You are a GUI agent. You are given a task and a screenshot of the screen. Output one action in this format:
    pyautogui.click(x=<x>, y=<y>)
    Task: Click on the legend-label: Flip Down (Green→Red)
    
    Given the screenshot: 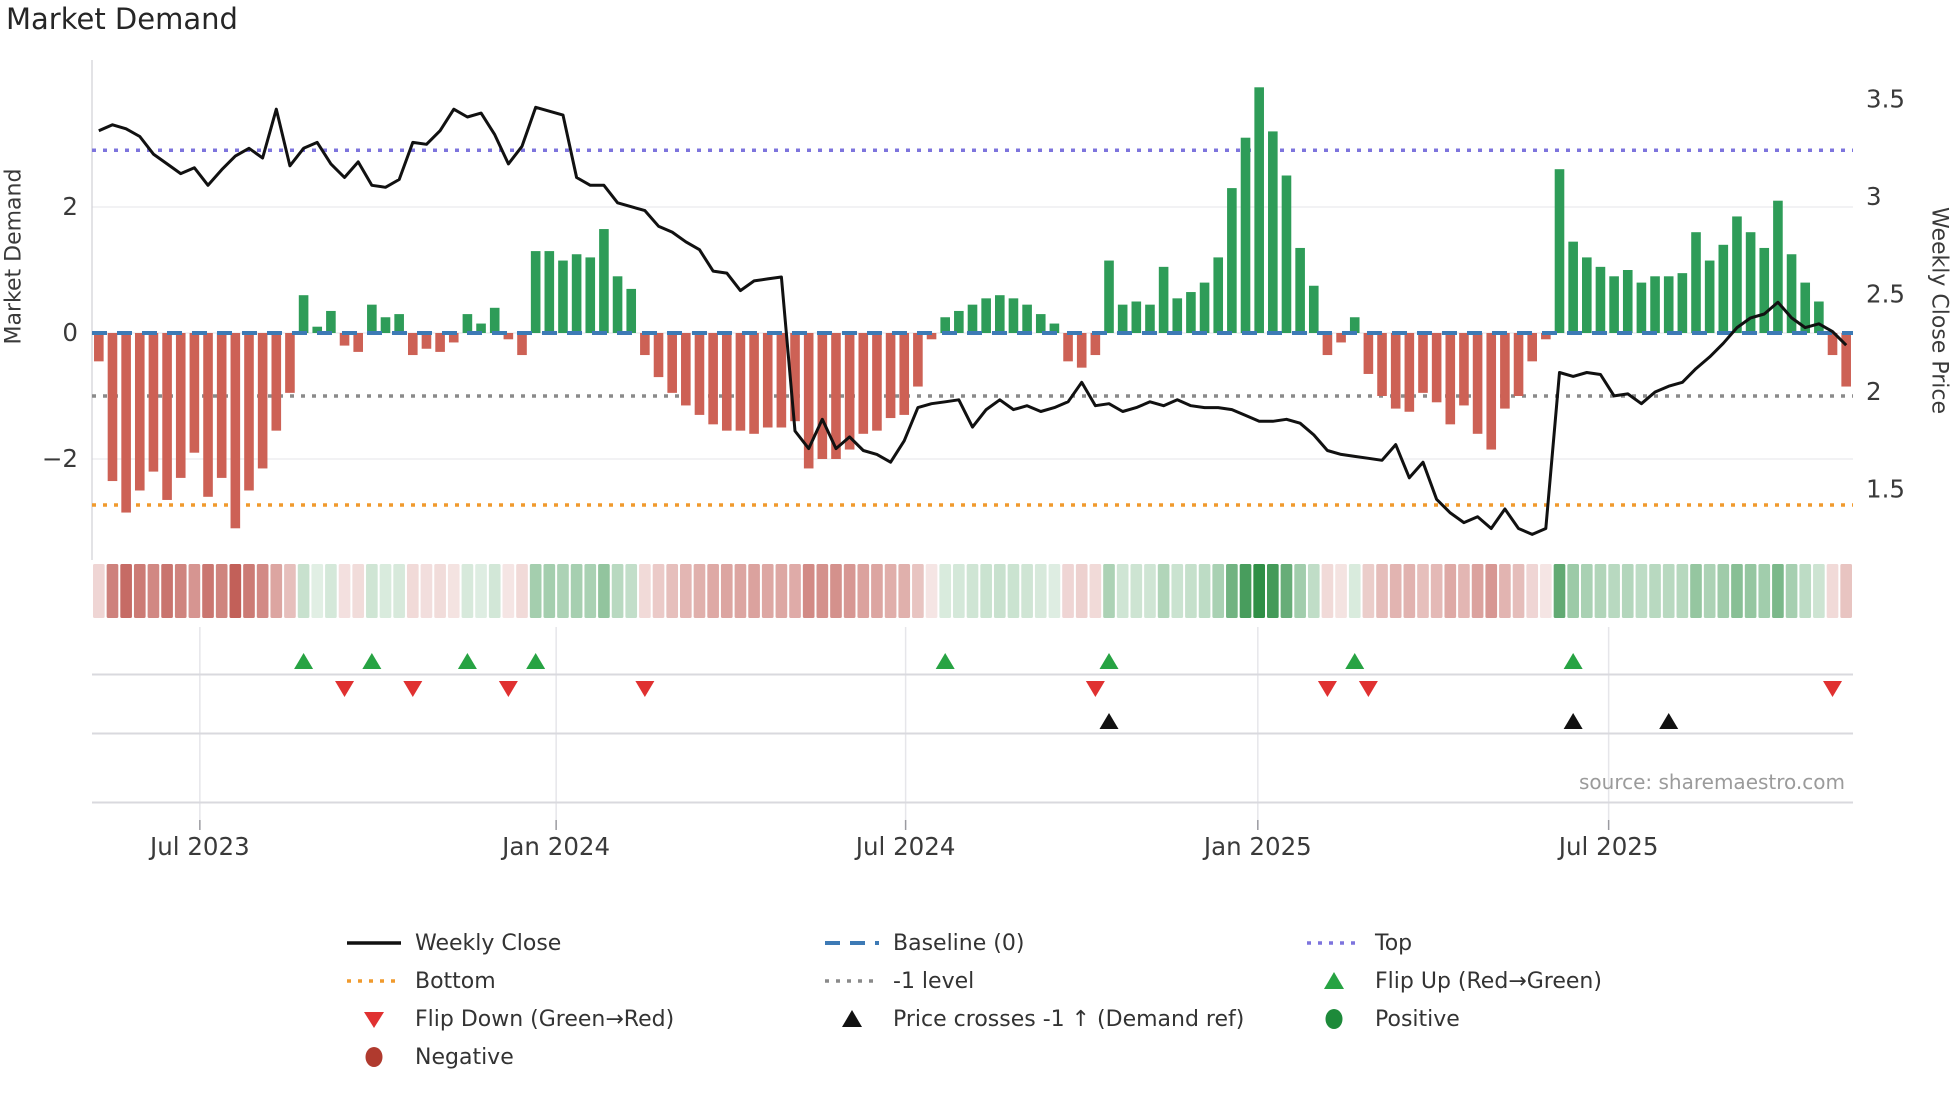 What is the action you would take?
    pyautogui.click(x=545, y=1019)
    